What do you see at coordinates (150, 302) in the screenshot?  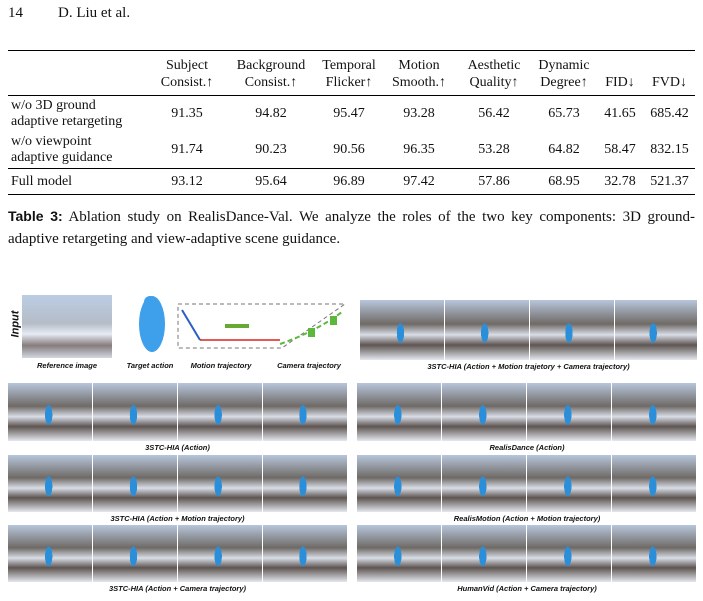 I see `target-head` at bounding box center [150, 302].